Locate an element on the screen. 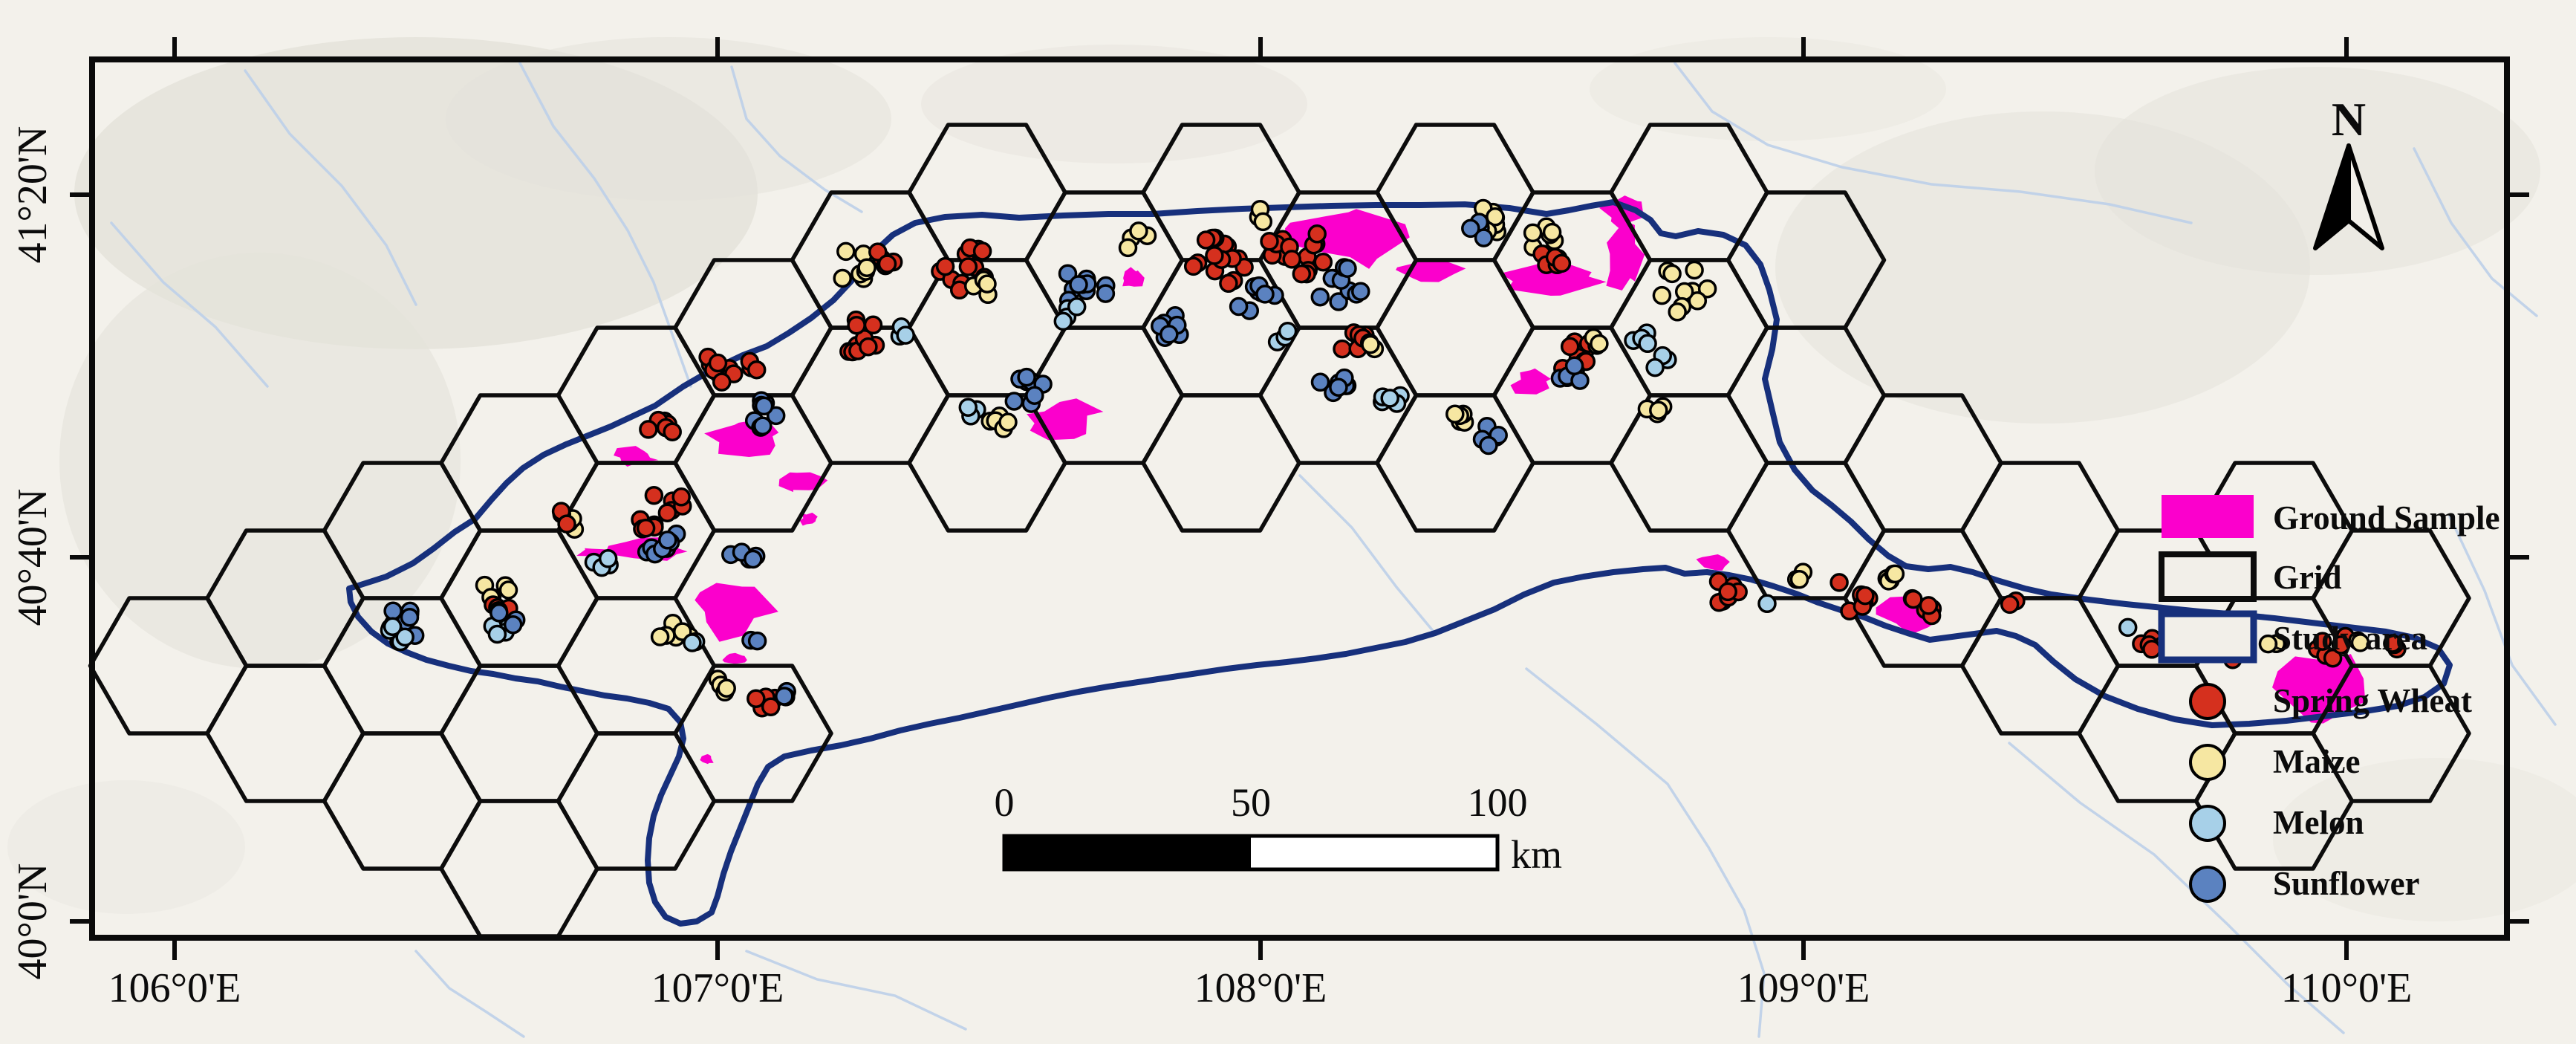 The image size is (2576, 1044). legend-melon-dot is located at coordinates (2207, 823).